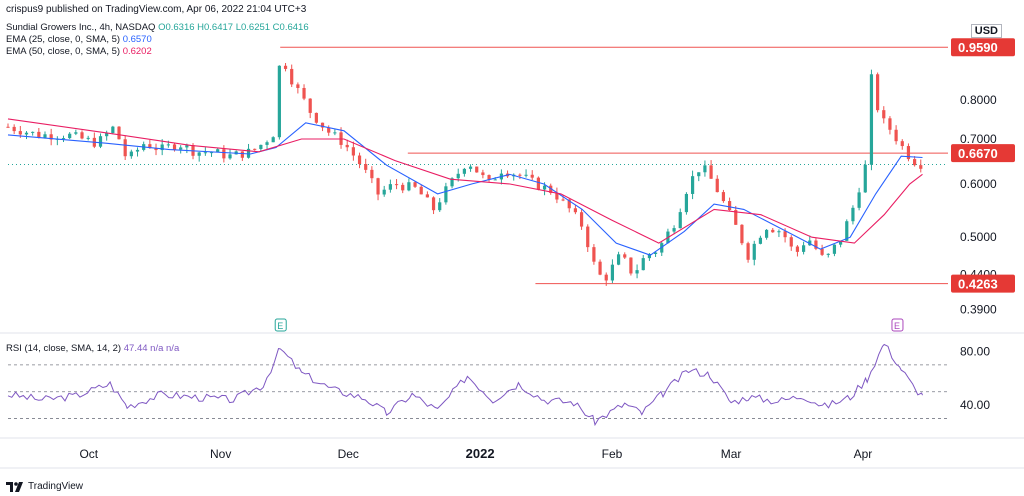 Image resolution: width=1024 pixels, height=496 pixels. I want to click on currency-label: USD, so click(986, 31).